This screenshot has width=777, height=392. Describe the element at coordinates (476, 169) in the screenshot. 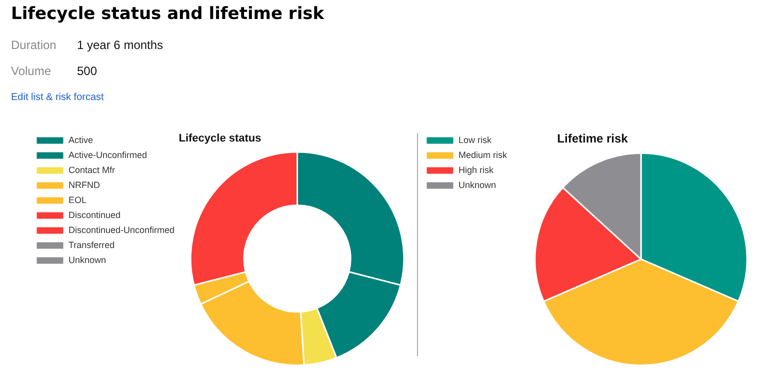

I see `legend-label: High risk` at that location.